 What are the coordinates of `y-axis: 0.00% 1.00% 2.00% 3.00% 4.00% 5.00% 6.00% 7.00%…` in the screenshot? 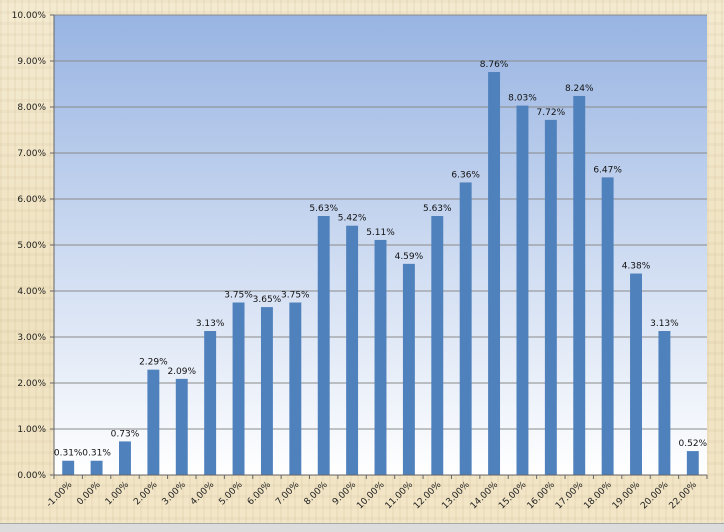 It's located at (33, 246).